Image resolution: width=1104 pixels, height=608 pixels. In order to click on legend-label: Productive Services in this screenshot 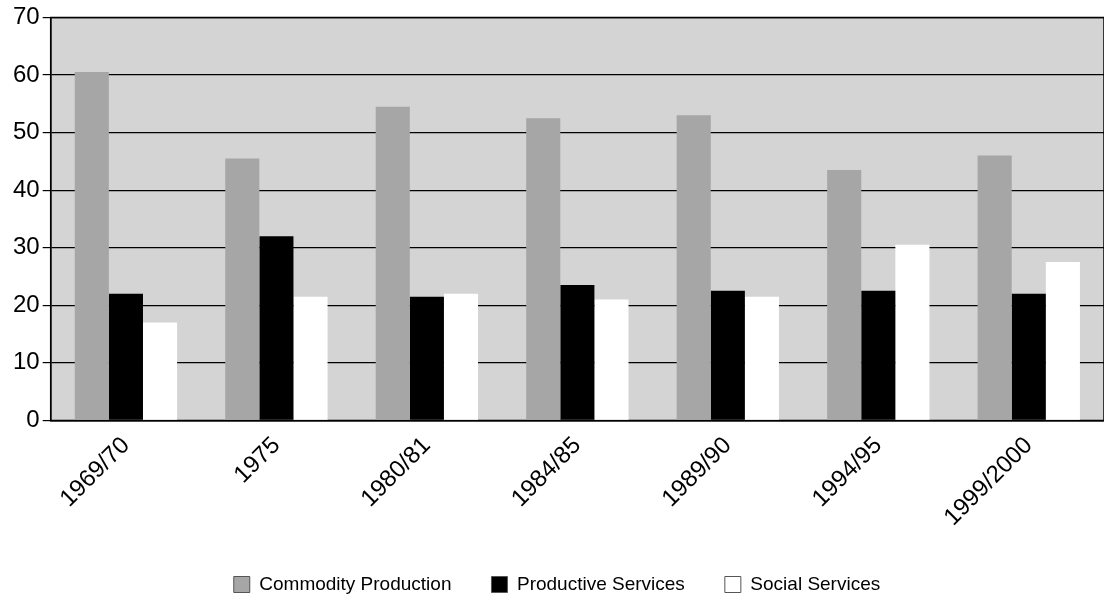, I will do `click(600, 583)`.